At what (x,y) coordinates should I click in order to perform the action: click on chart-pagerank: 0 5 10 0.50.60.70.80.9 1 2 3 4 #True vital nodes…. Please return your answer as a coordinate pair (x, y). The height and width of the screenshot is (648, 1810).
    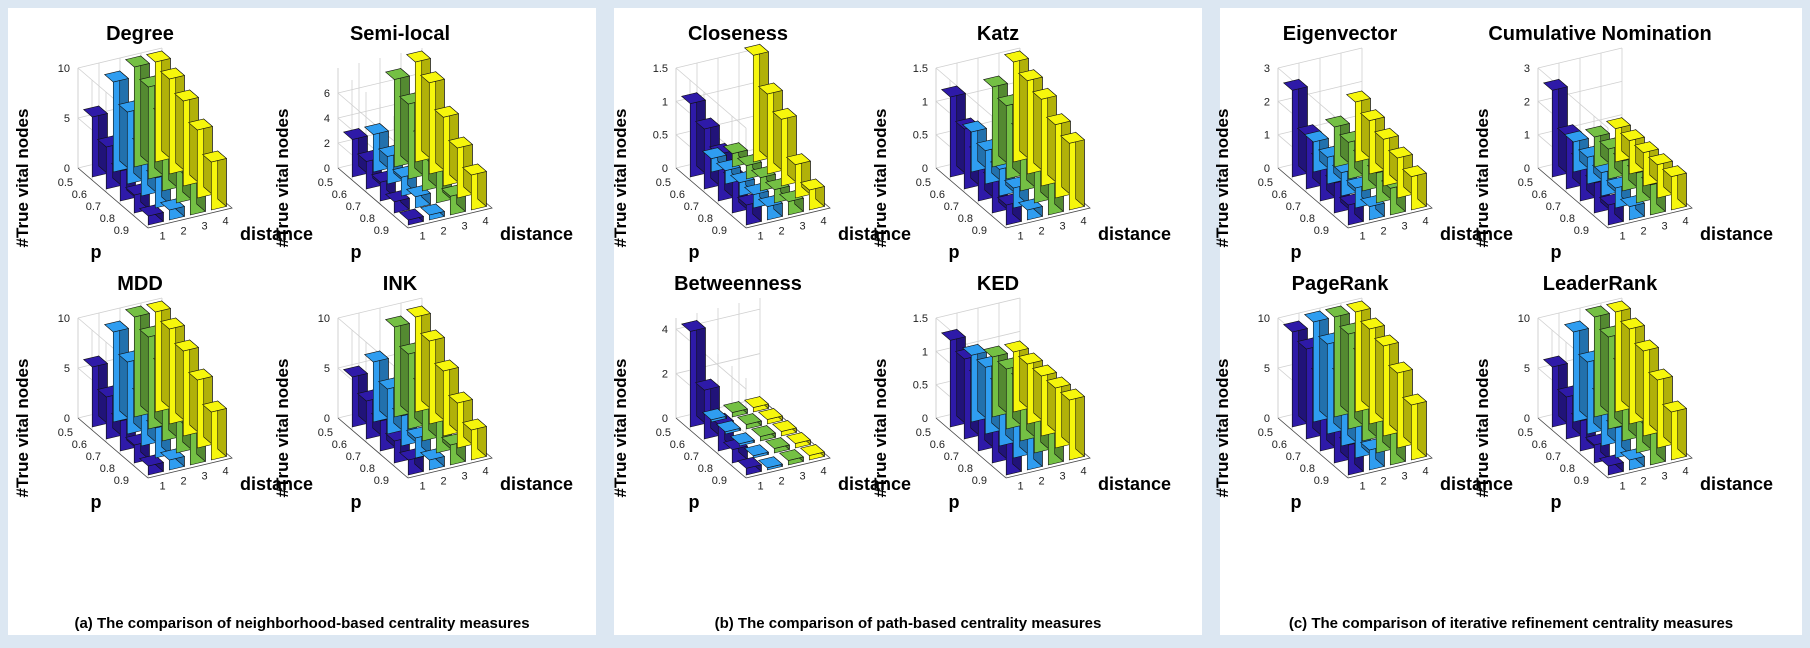
    Looking at the image, I should click on (1363, 392).